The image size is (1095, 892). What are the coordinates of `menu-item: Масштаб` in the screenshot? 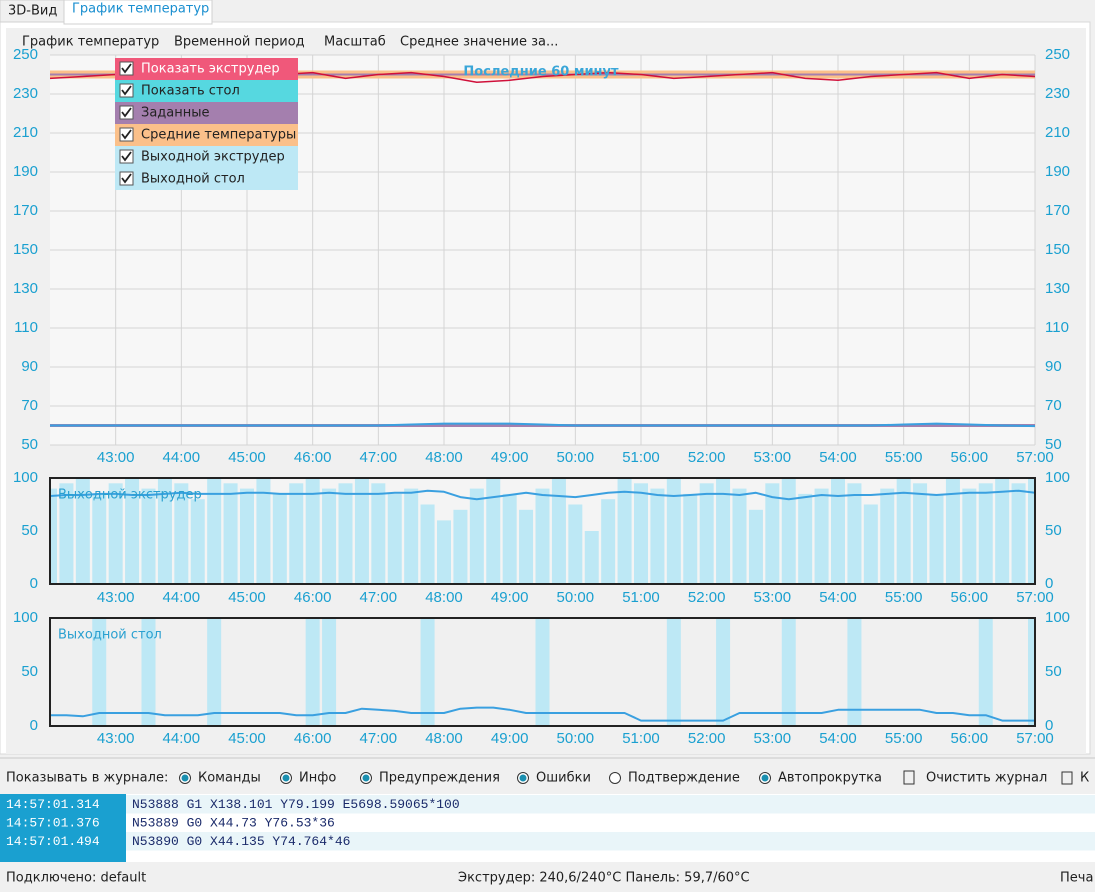 It's located at (355, 42).